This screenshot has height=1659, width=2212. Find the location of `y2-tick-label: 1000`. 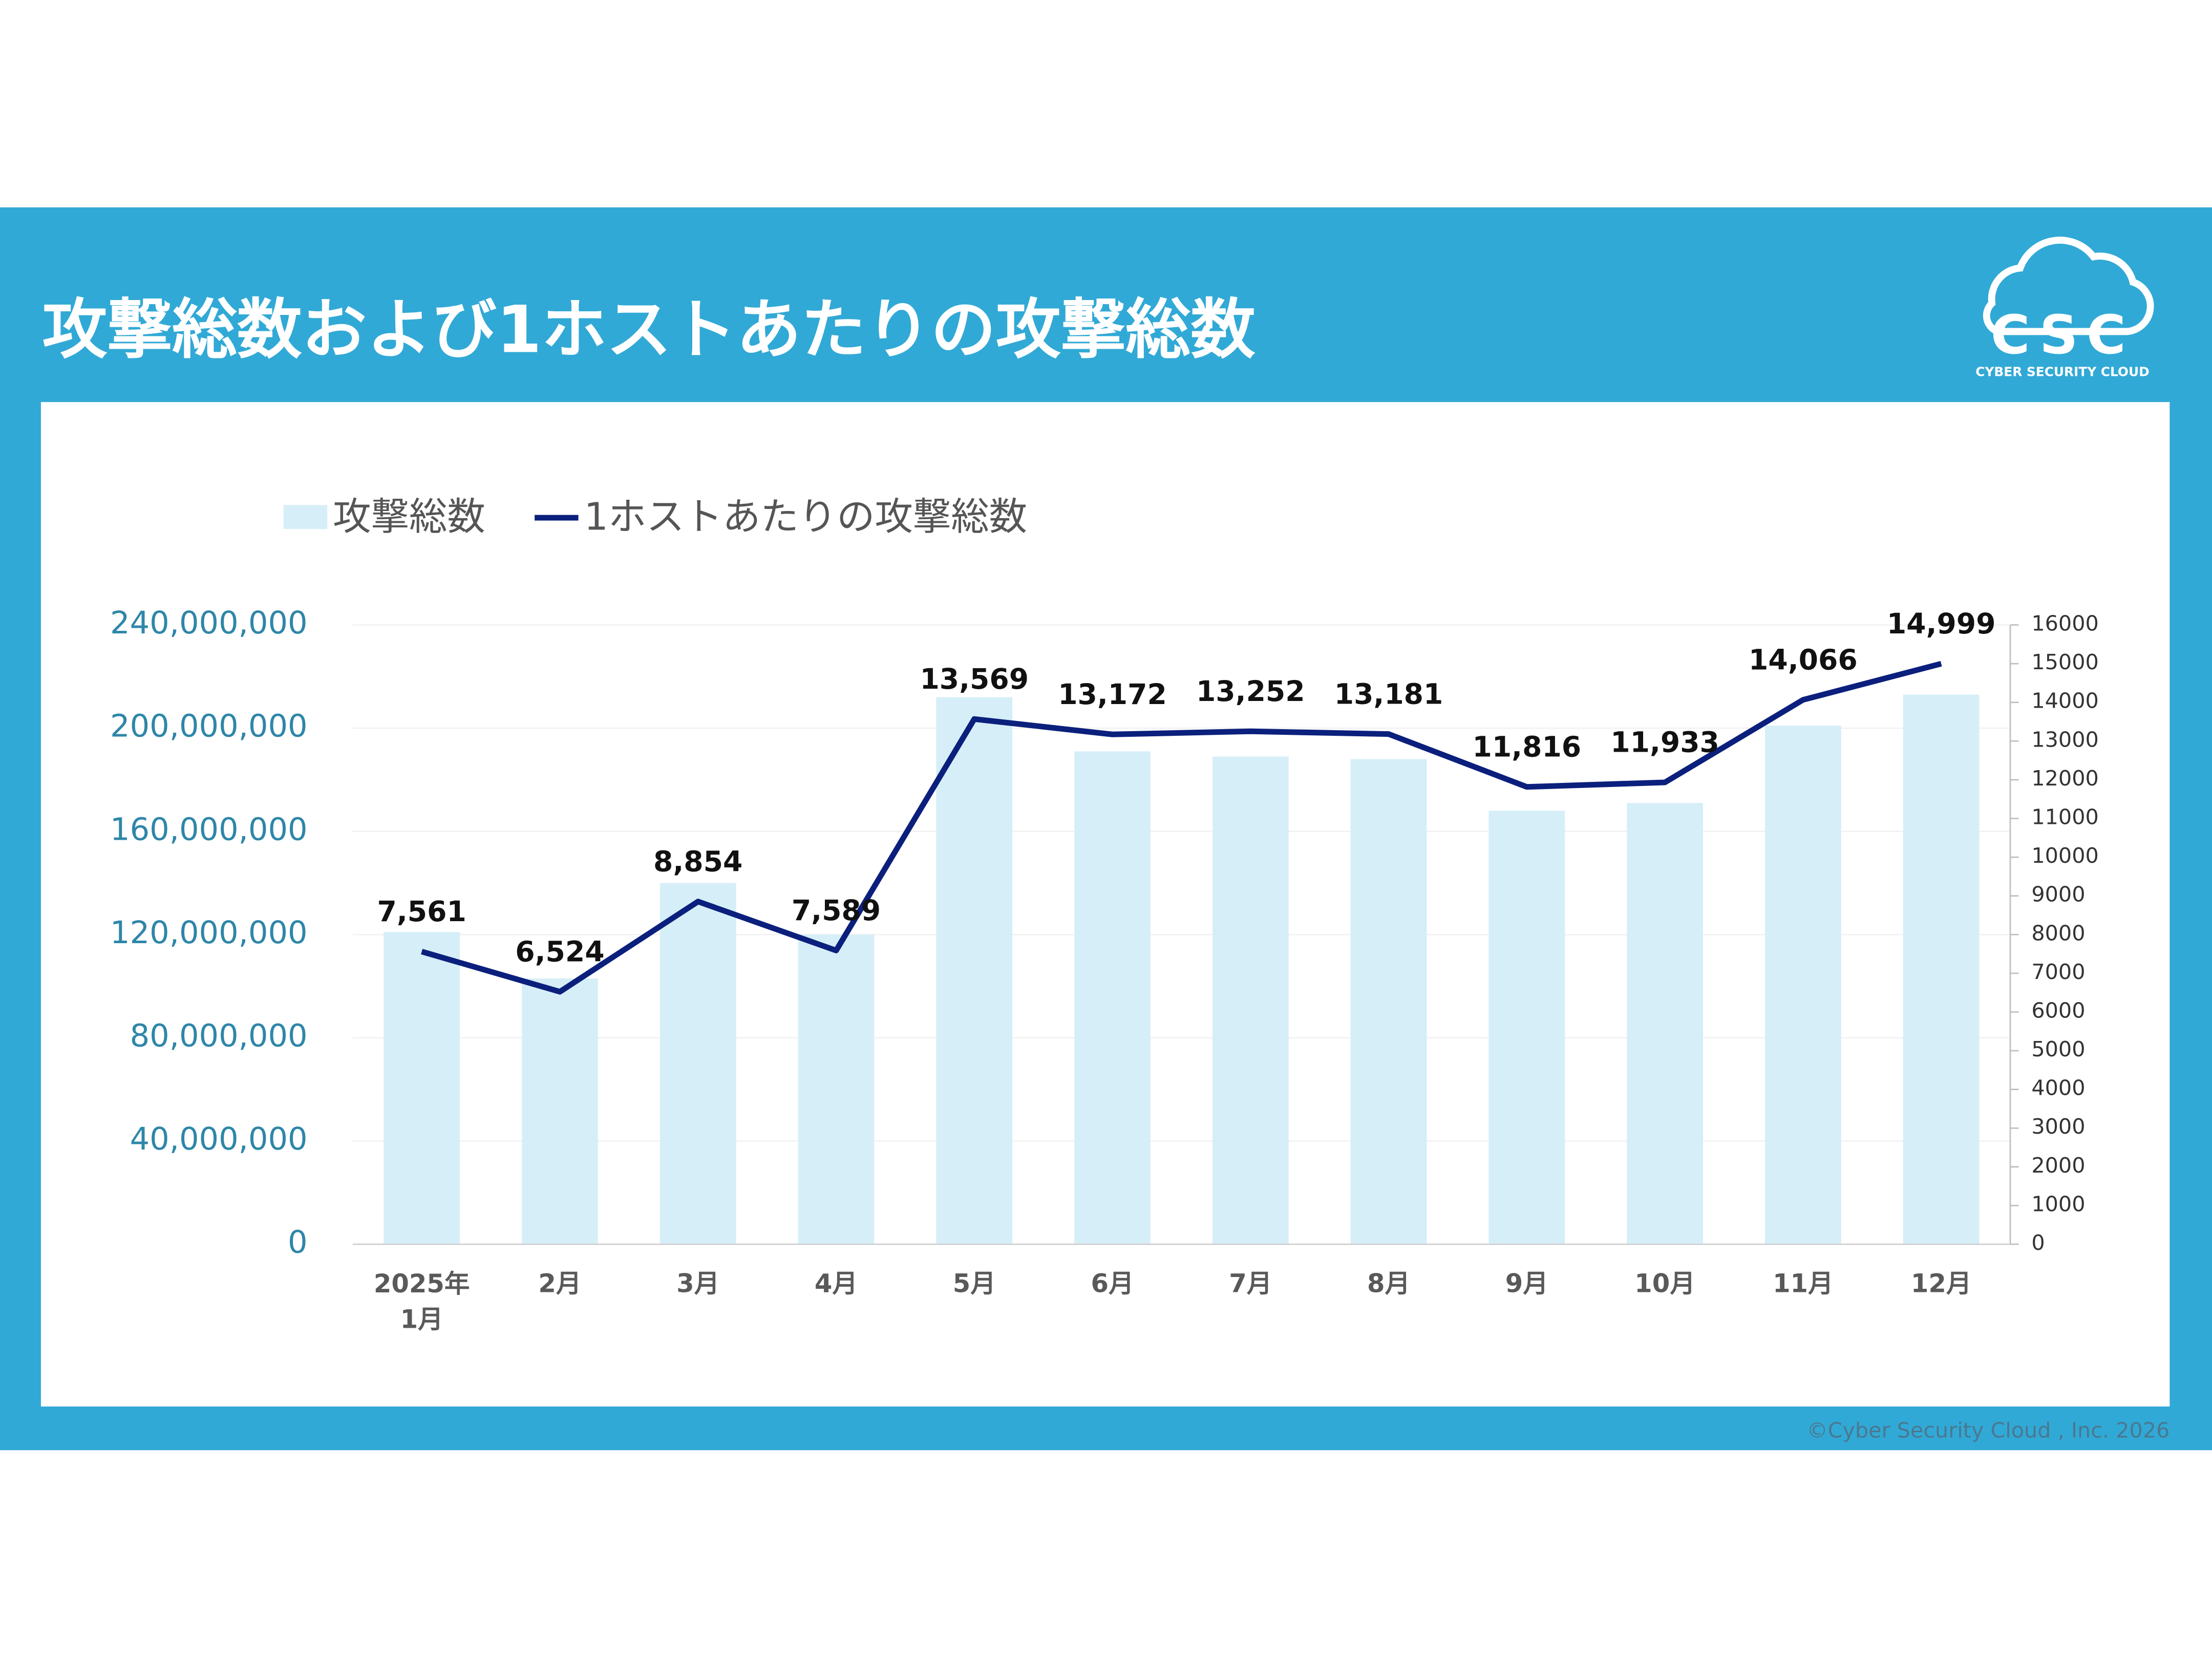

y2-tick-label: 1000 is located at coordinates (2058, 1204).